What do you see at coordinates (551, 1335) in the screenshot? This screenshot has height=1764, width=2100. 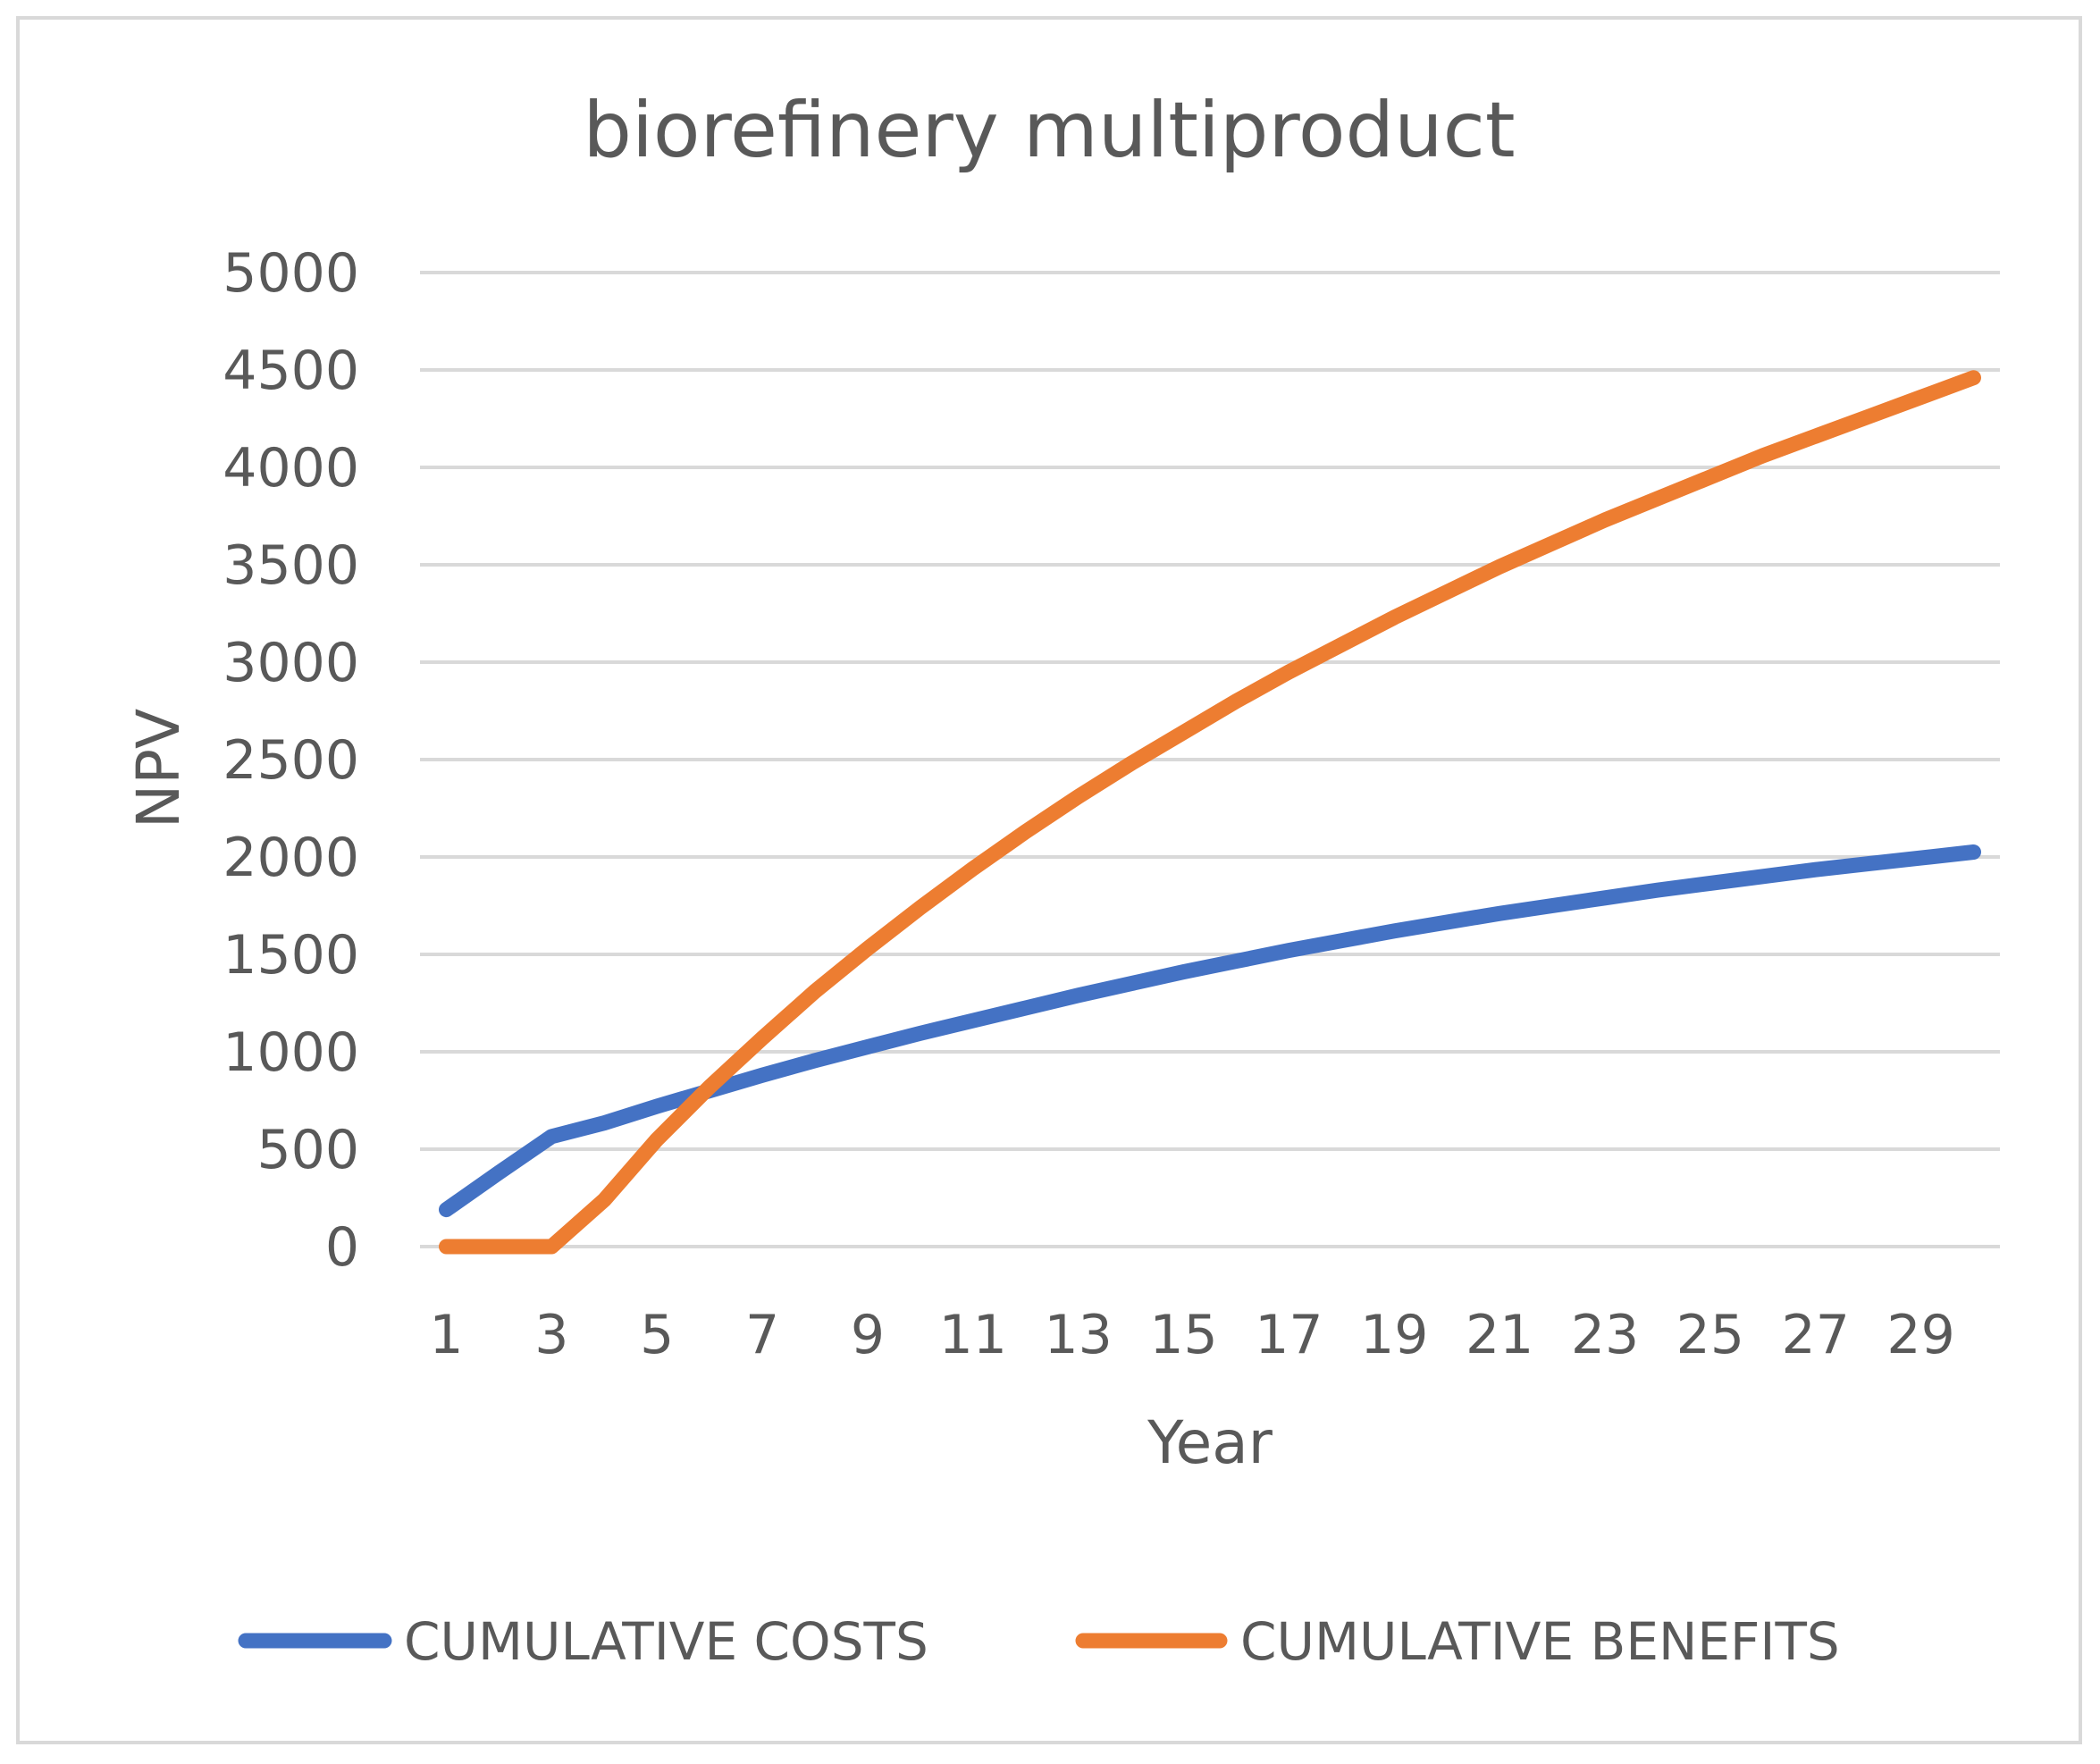 I see `x-tick-label: 3` at bounding box center [551, 1335].